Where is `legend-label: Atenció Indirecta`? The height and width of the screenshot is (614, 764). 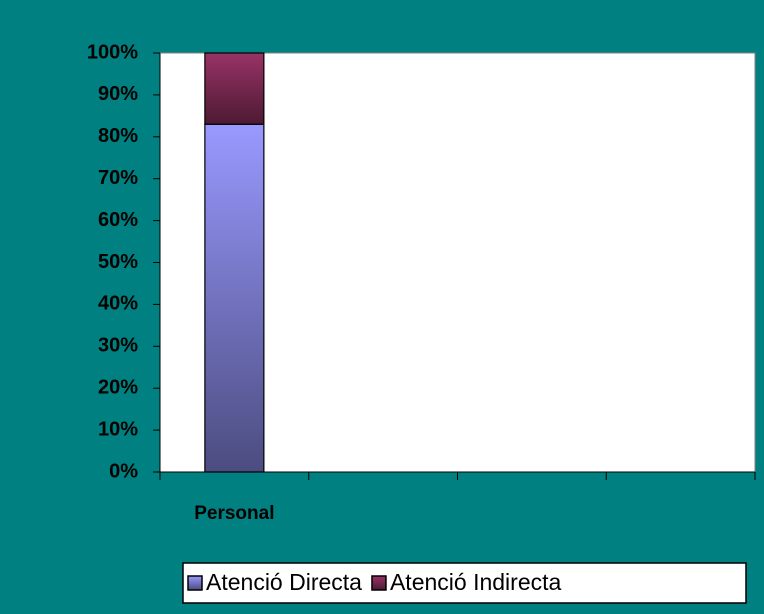
legend-label: Atenció Indirecta is located at coordinates (476, 582).